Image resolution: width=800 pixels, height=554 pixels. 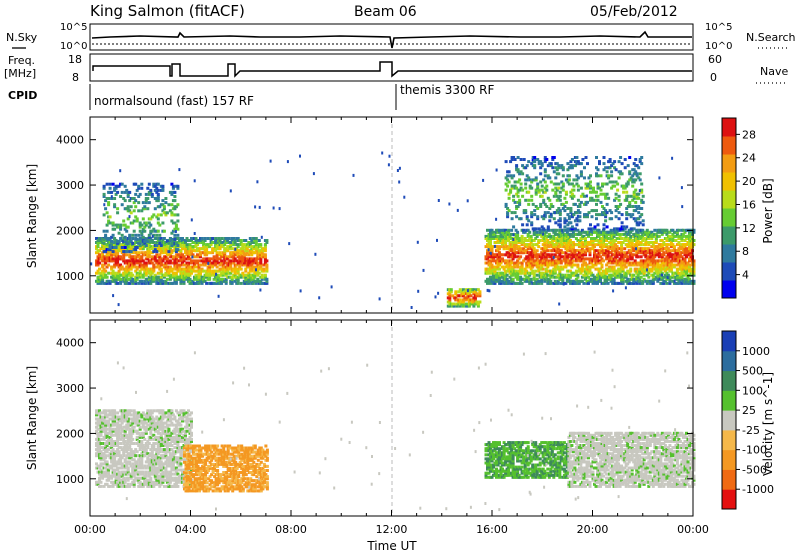 I want to click on power-colorbar-tick-label: 4, so click(x=745, y=275).